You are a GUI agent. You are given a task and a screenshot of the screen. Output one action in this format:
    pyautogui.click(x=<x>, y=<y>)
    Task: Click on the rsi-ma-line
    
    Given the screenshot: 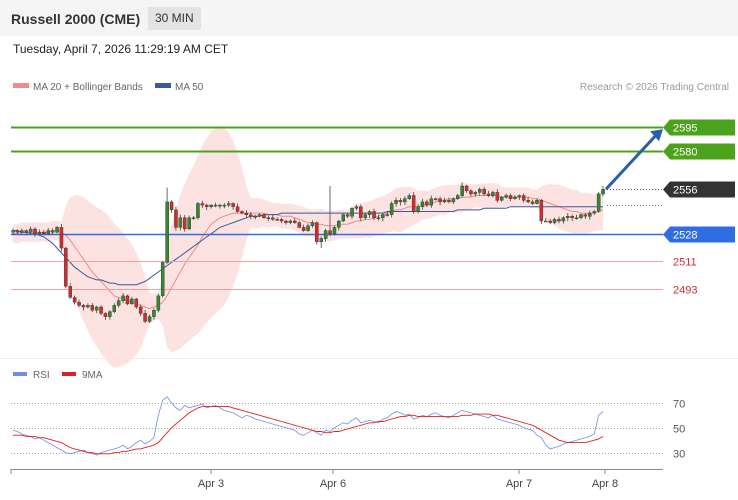 What is the action you would take?
    pyautogui.click(x=308, y=430)
    